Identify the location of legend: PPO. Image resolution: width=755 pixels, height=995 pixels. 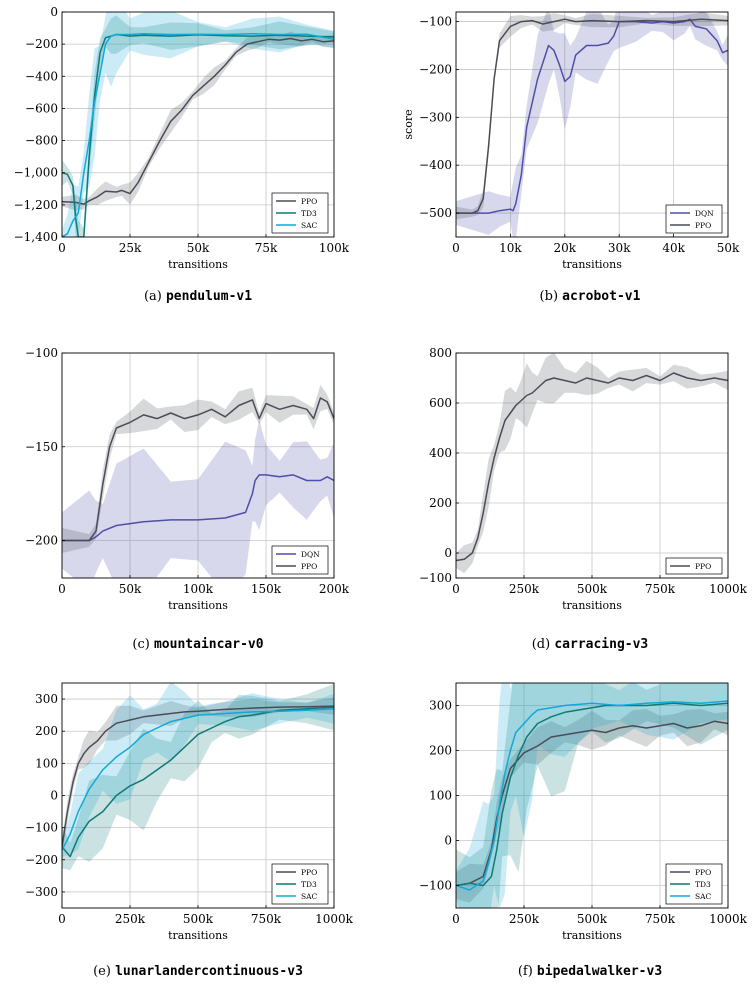
(694, 566).